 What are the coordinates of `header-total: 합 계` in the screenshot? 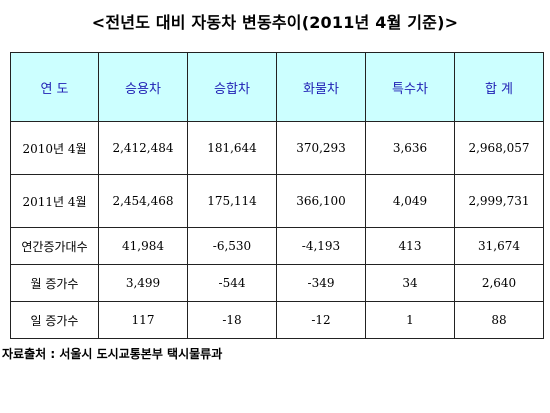 It's located at (499, 87).